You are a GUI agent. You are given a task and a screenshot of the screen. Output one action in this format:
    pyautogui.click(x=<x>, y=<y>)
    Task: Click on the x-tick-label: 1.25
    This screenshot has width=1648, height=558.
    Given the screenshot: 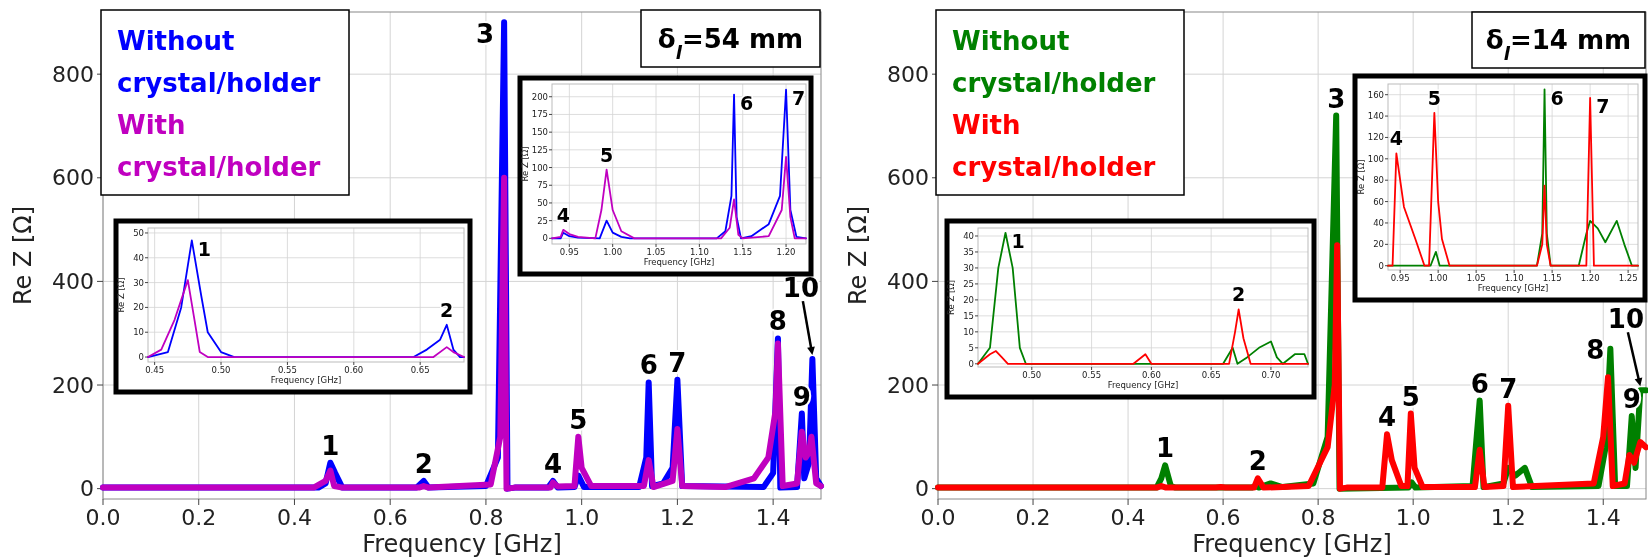 What is the action you would take?
    pyautogui.click(x=1628, y=278)
    